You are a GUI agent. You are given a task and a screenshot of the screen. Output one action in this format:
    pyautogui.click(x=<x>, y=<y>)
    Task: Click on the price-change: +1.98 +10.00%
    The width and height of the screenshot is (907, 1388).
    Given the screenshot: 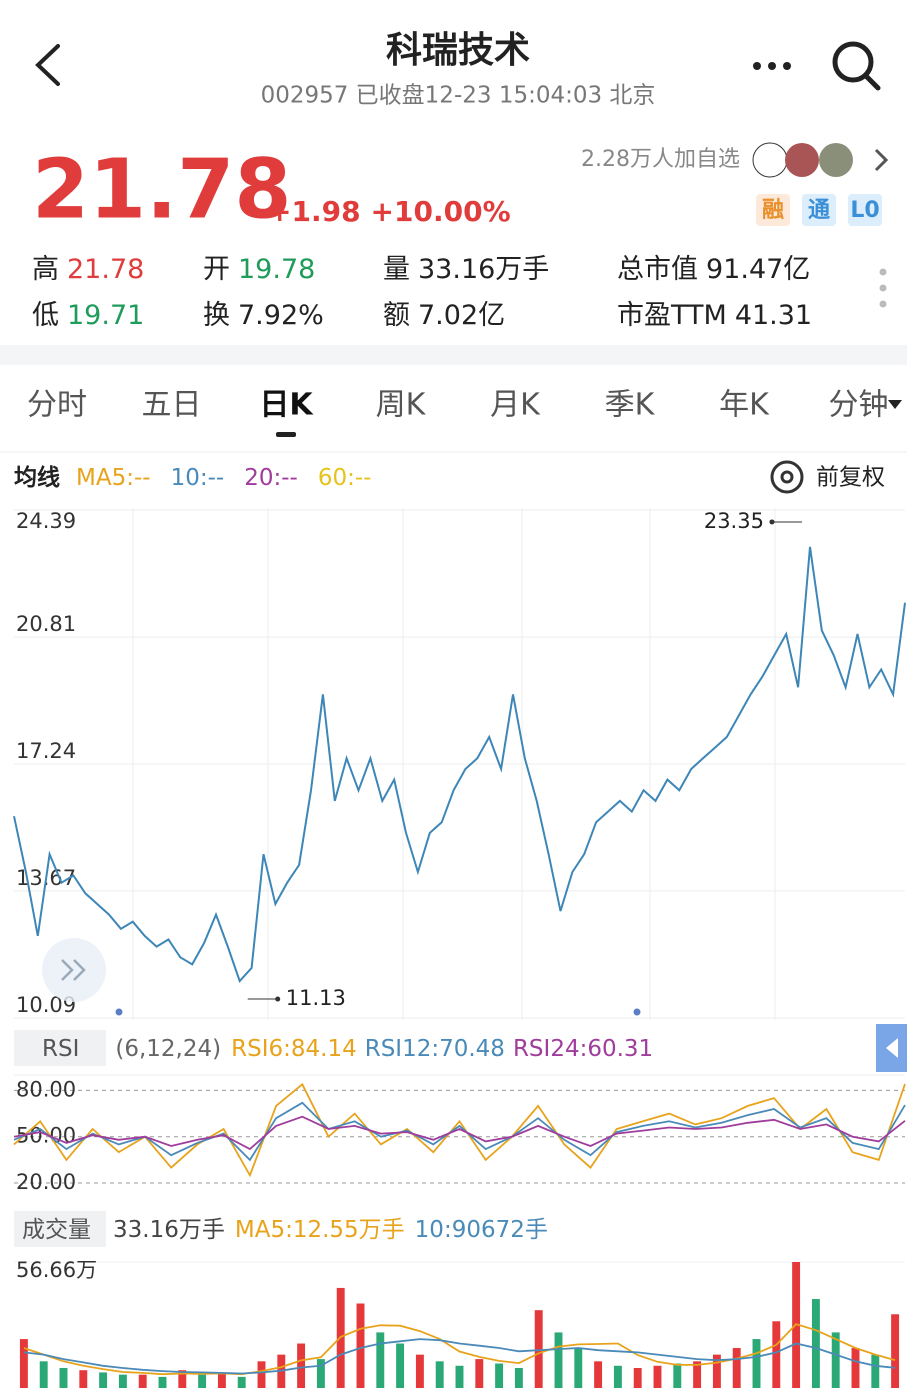 What is the action you would take?
    pyautogui.click(x=389, y=211)
    